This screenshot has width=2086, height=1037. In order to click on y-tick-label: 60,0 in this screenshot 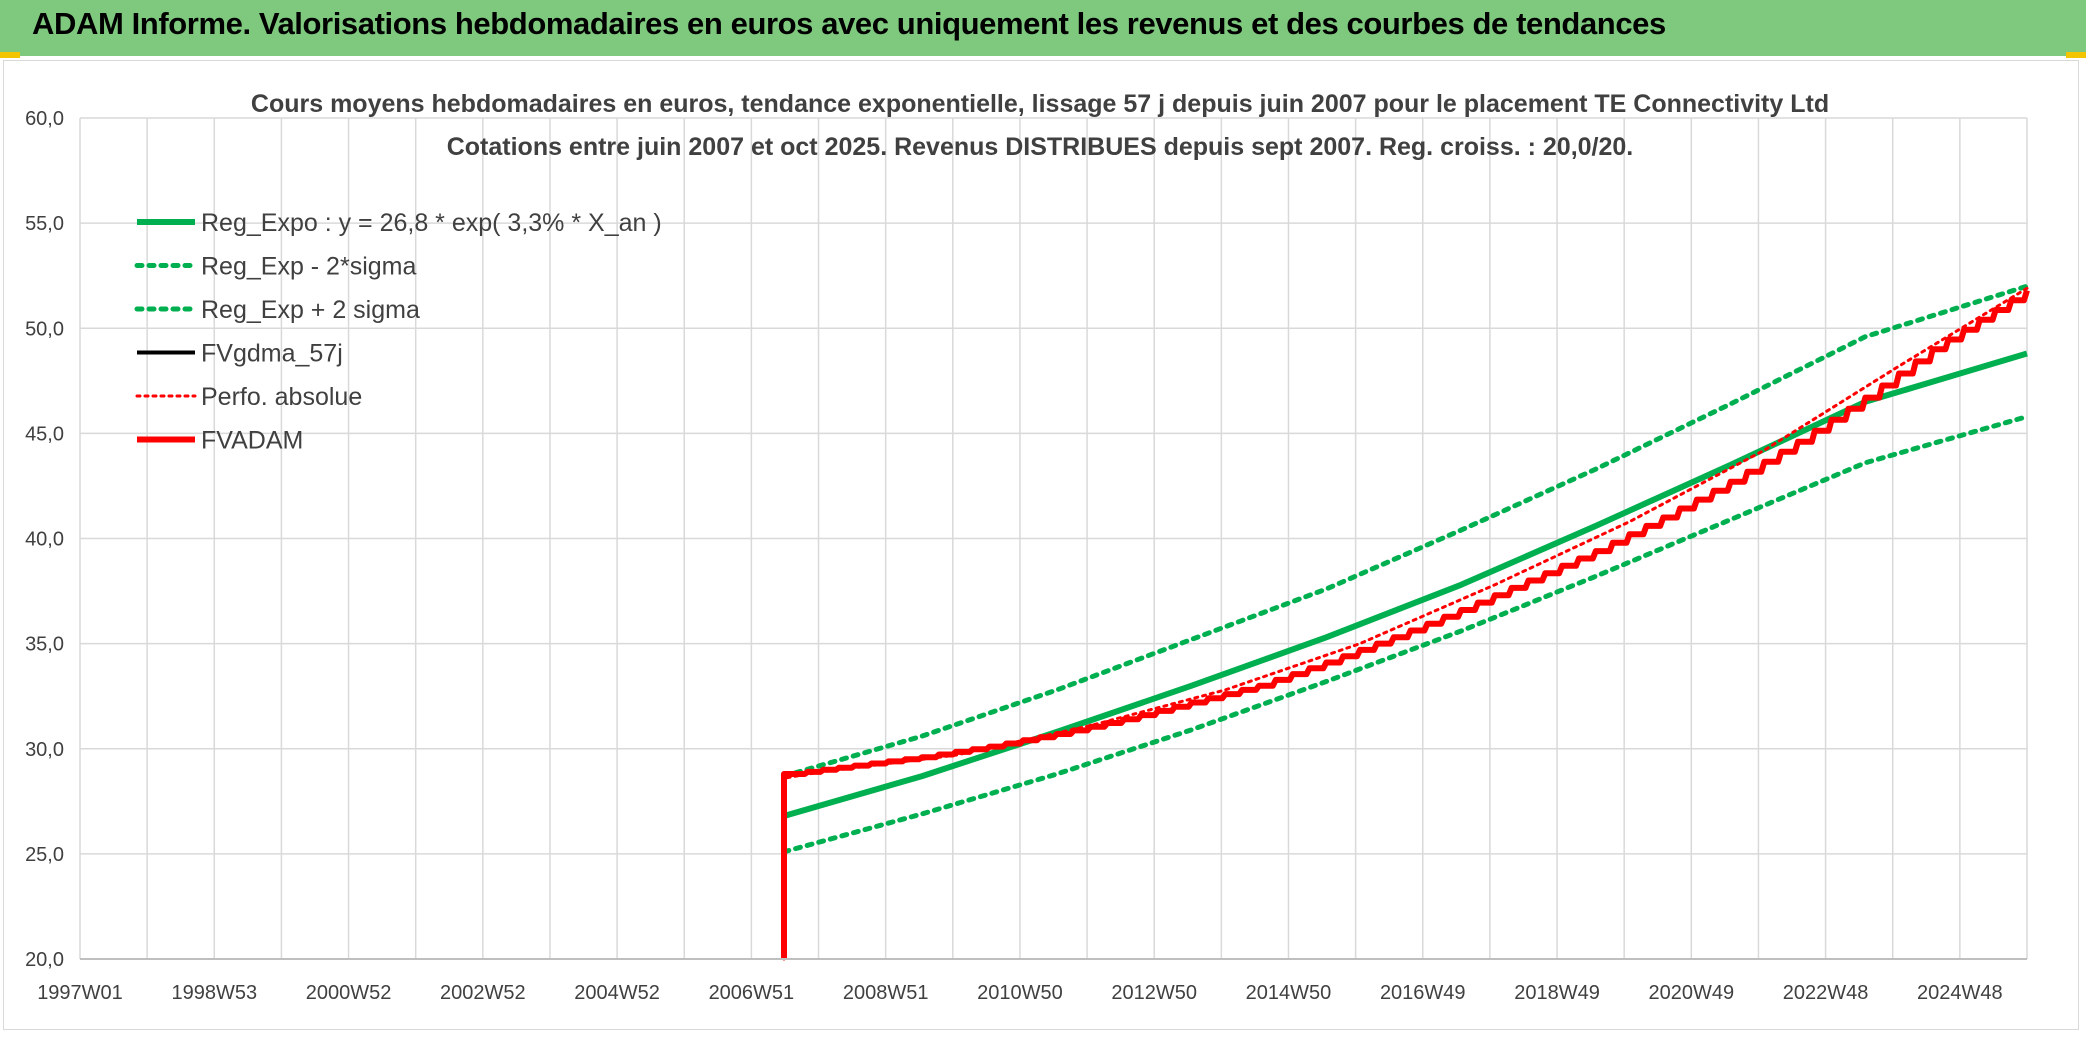, I will do `click(44, 119)`.